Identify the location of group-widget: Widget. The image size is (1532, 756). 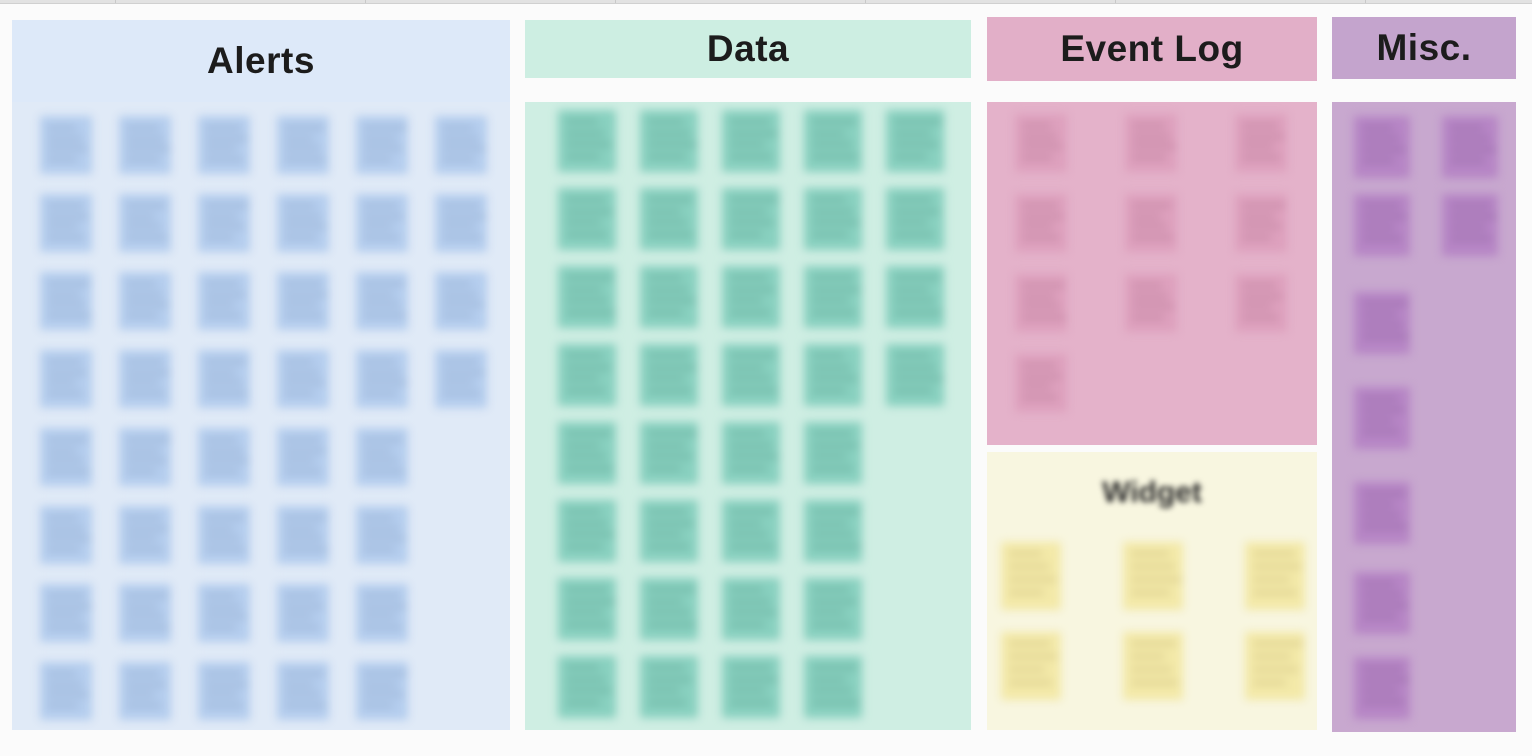
(1152, 591).